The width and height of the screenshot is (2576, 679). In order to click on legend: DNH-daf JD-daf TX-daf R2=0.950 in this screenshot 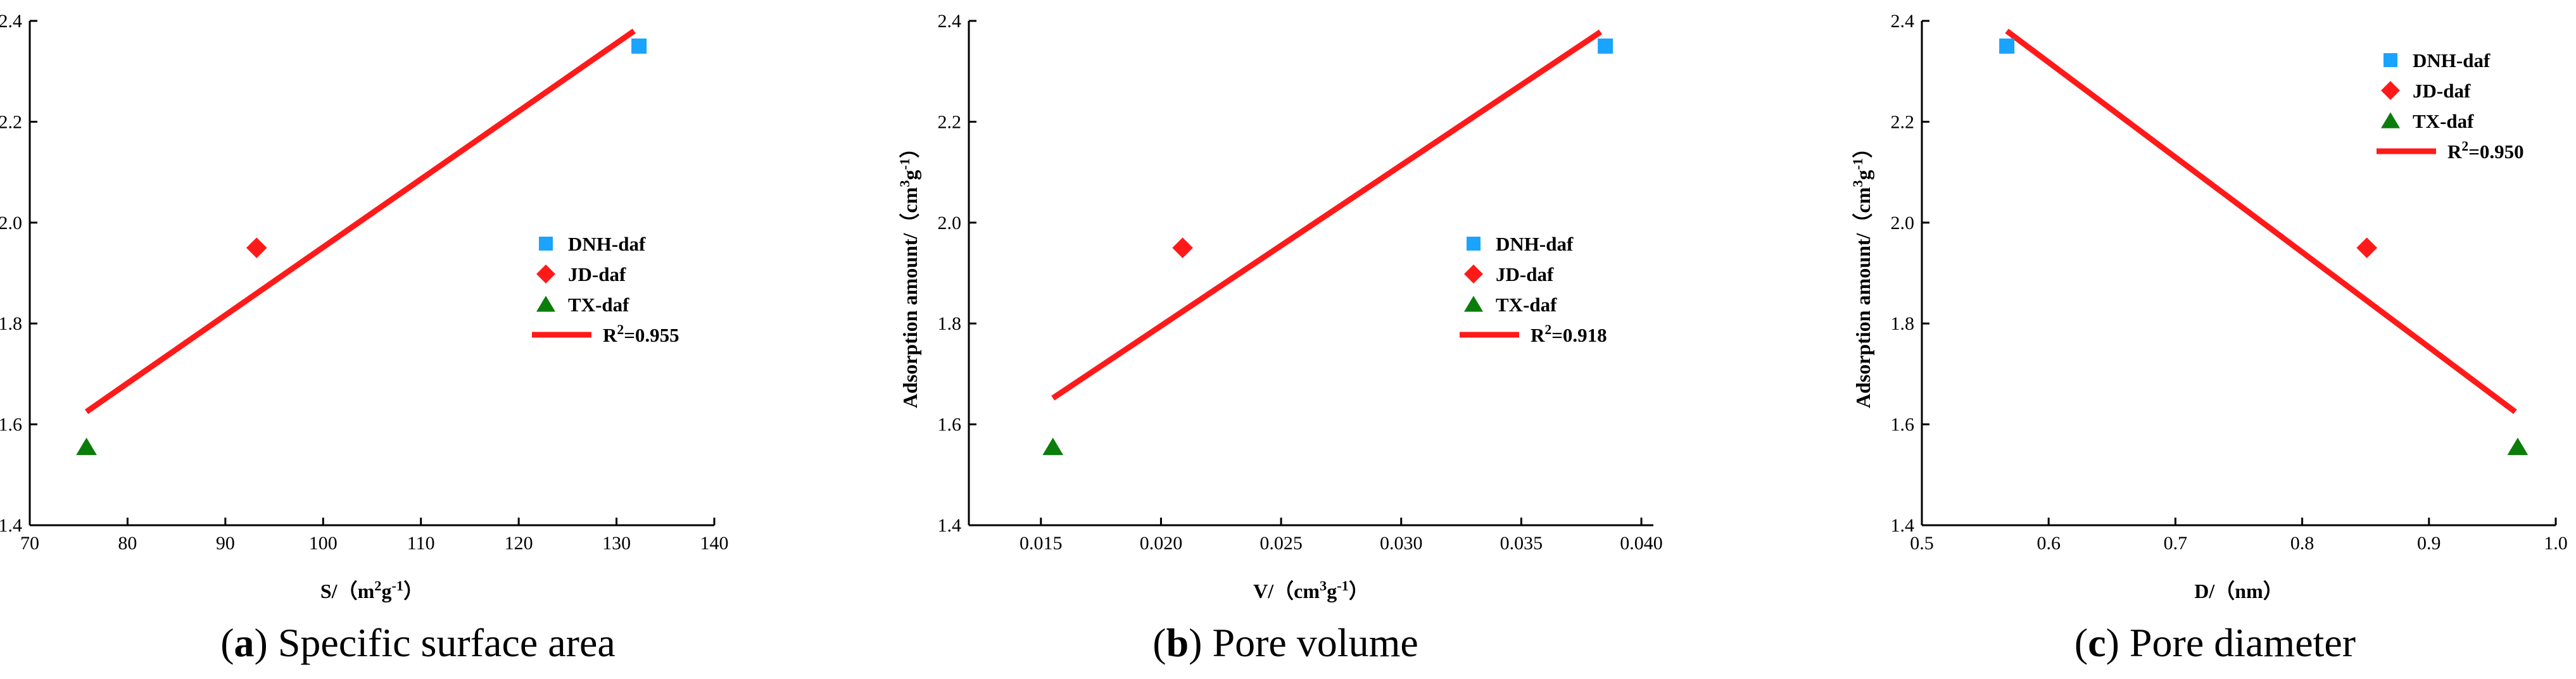, I will do `click(2450, 106)`.